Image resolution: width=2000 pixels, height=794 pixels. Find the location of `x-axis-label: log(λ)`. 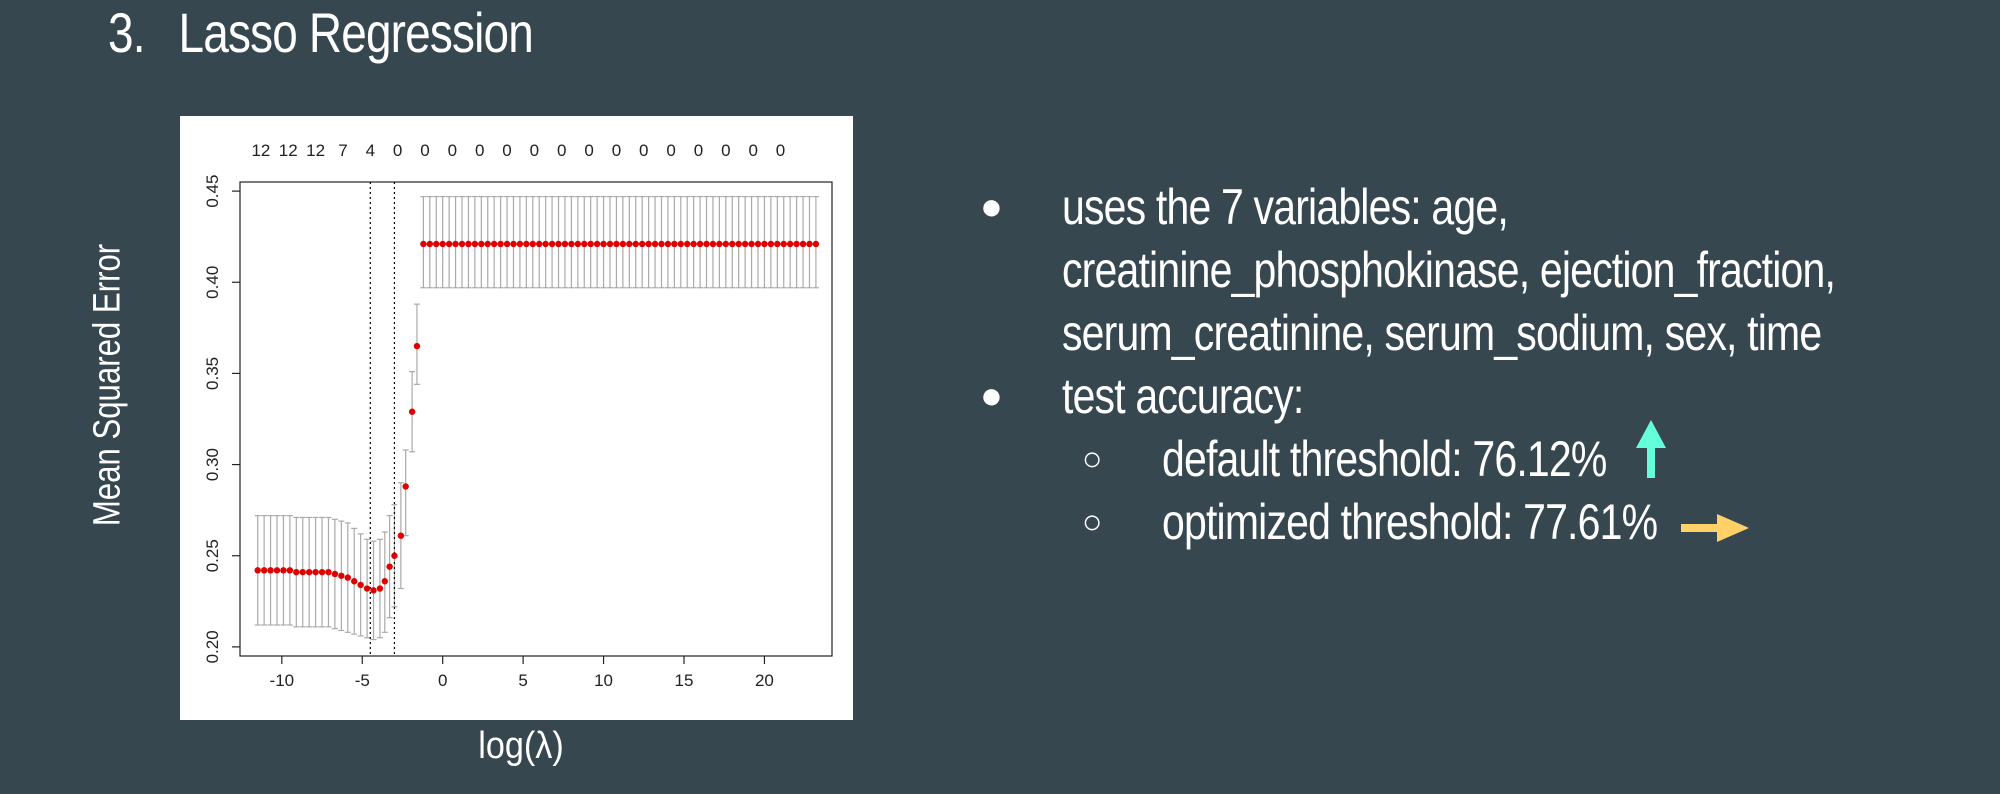

x-axis-label: log(λ) is located at coordinates (521, 746).